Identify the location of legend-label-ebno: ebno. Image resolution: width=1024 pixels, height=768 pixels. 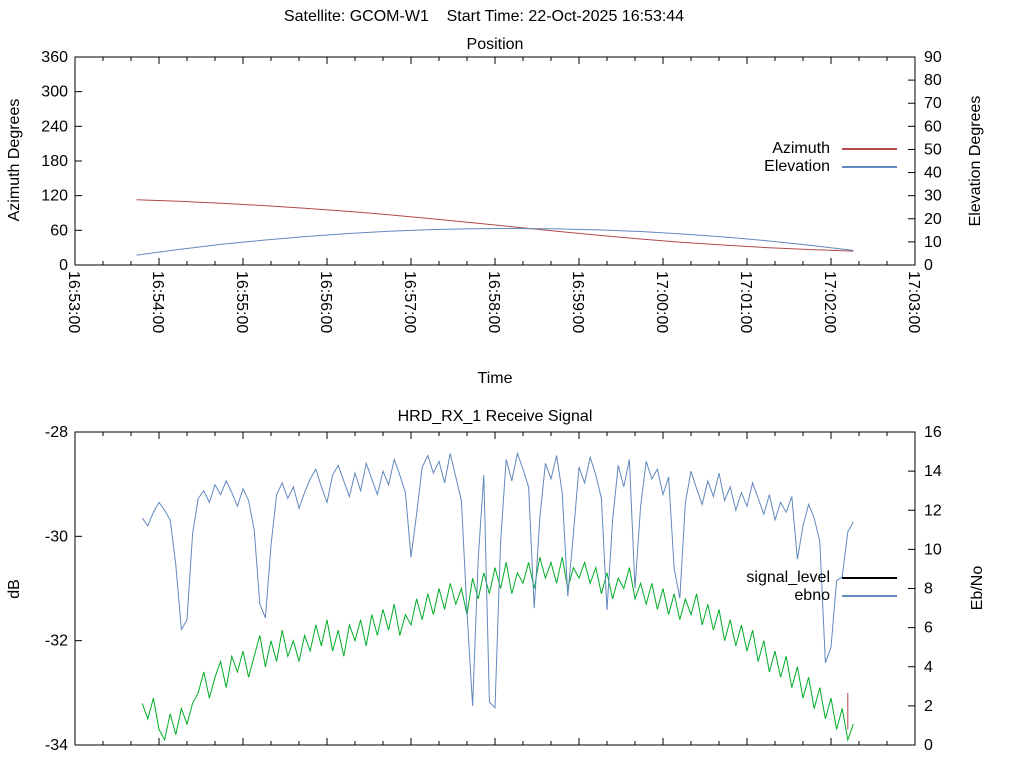
(812, 595).